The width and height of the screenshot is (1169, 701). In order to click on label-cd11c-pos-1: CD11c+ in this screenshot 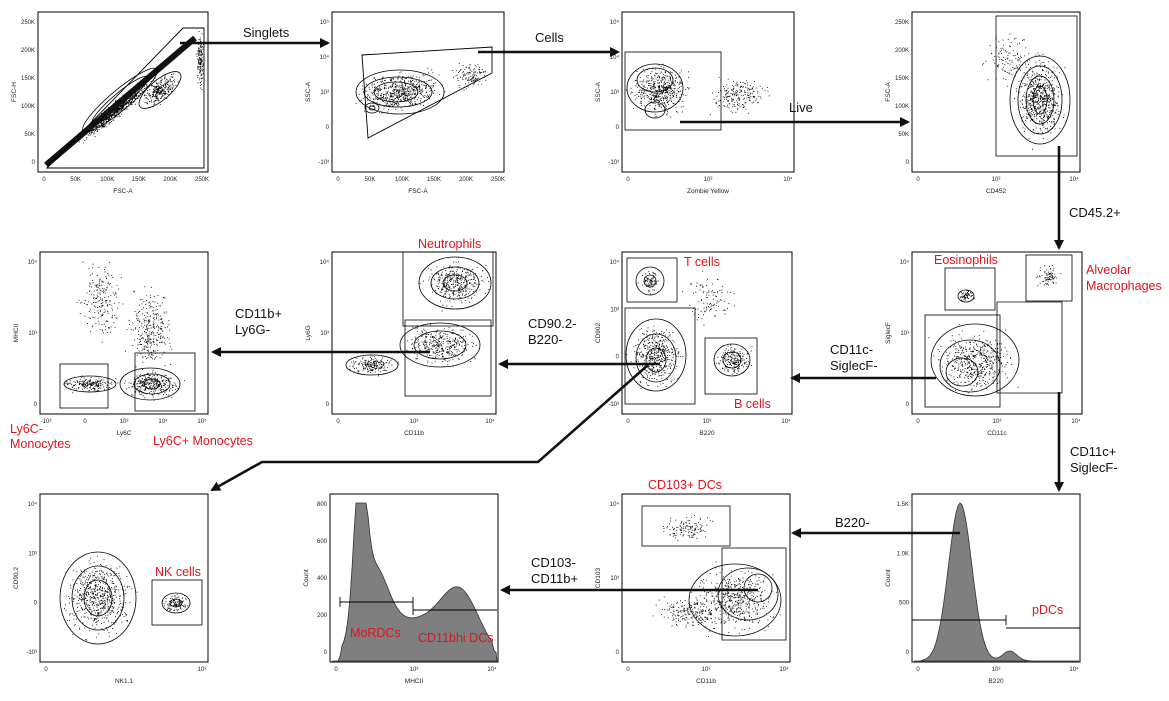, I will do `click(1093, 451)`.